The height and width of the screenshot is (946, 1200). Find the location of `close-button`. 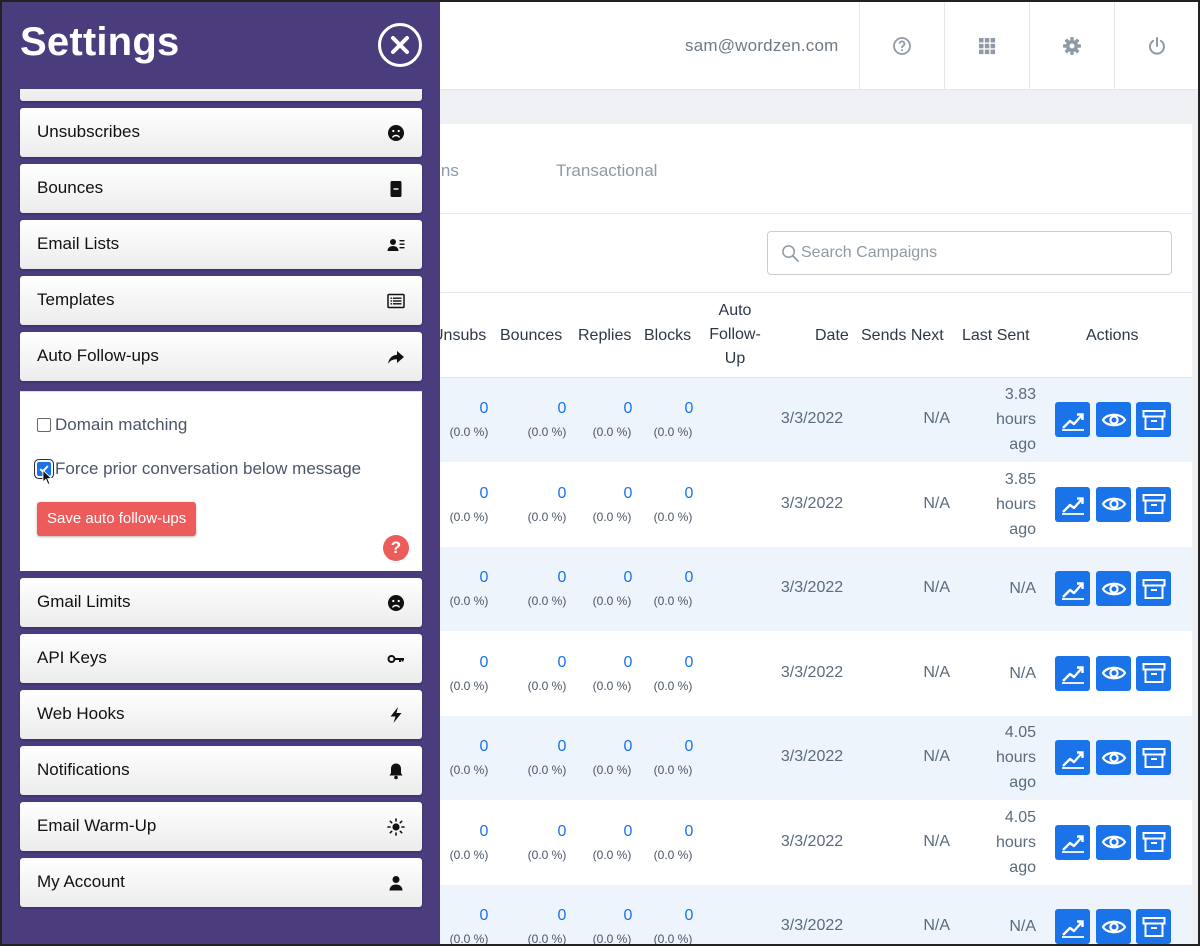

close-button is located at coordinates (400, 45).